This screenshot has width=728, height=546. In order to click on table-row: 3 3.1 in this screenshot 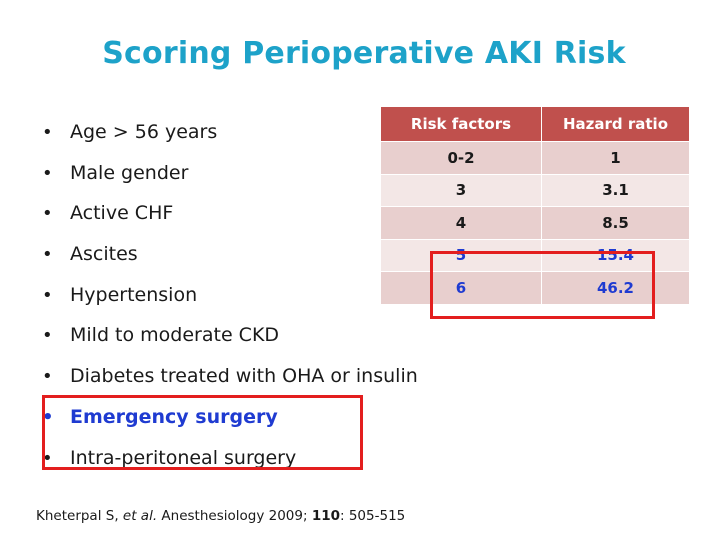, I will do `click(535, 190)`.